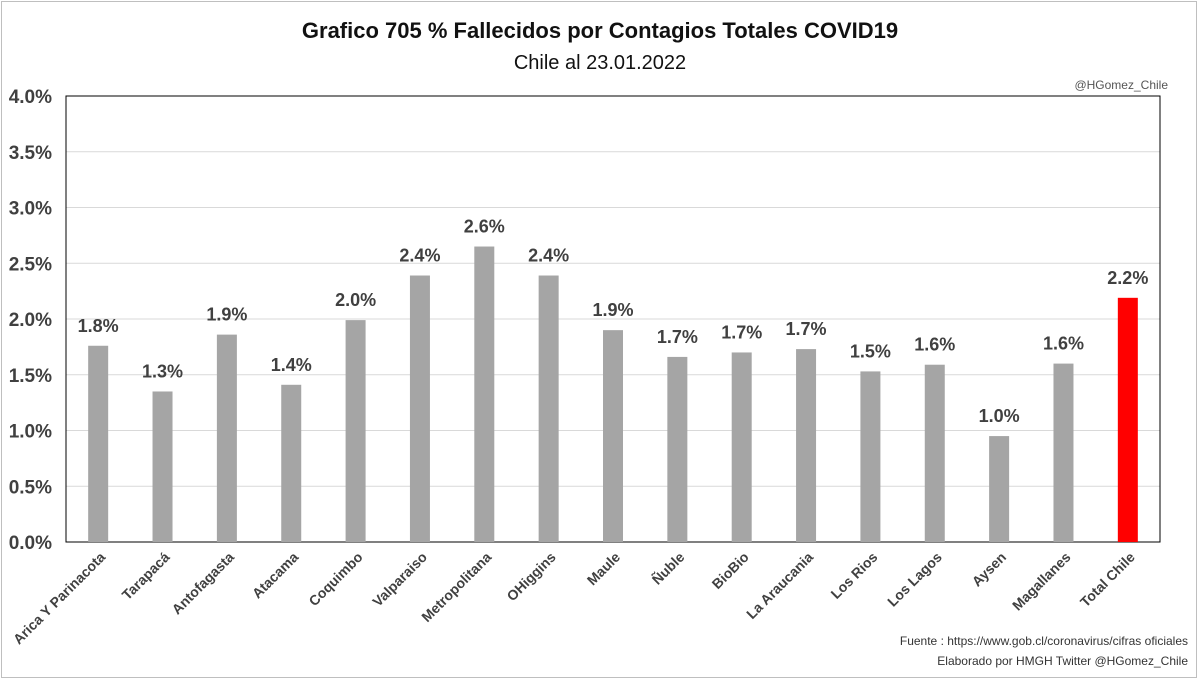  Describe the element at coordinates (730, 570) in the screenshot. I see `x-tick-label: BioBio` at that location.